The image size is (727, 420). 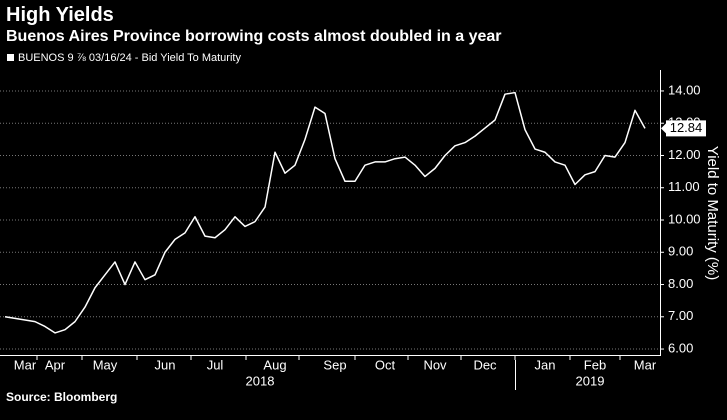 What do you see at coordinates (385, 364) in the screenshot?
I see `x-tick-label: Oct` at bounding box center [385, 364].